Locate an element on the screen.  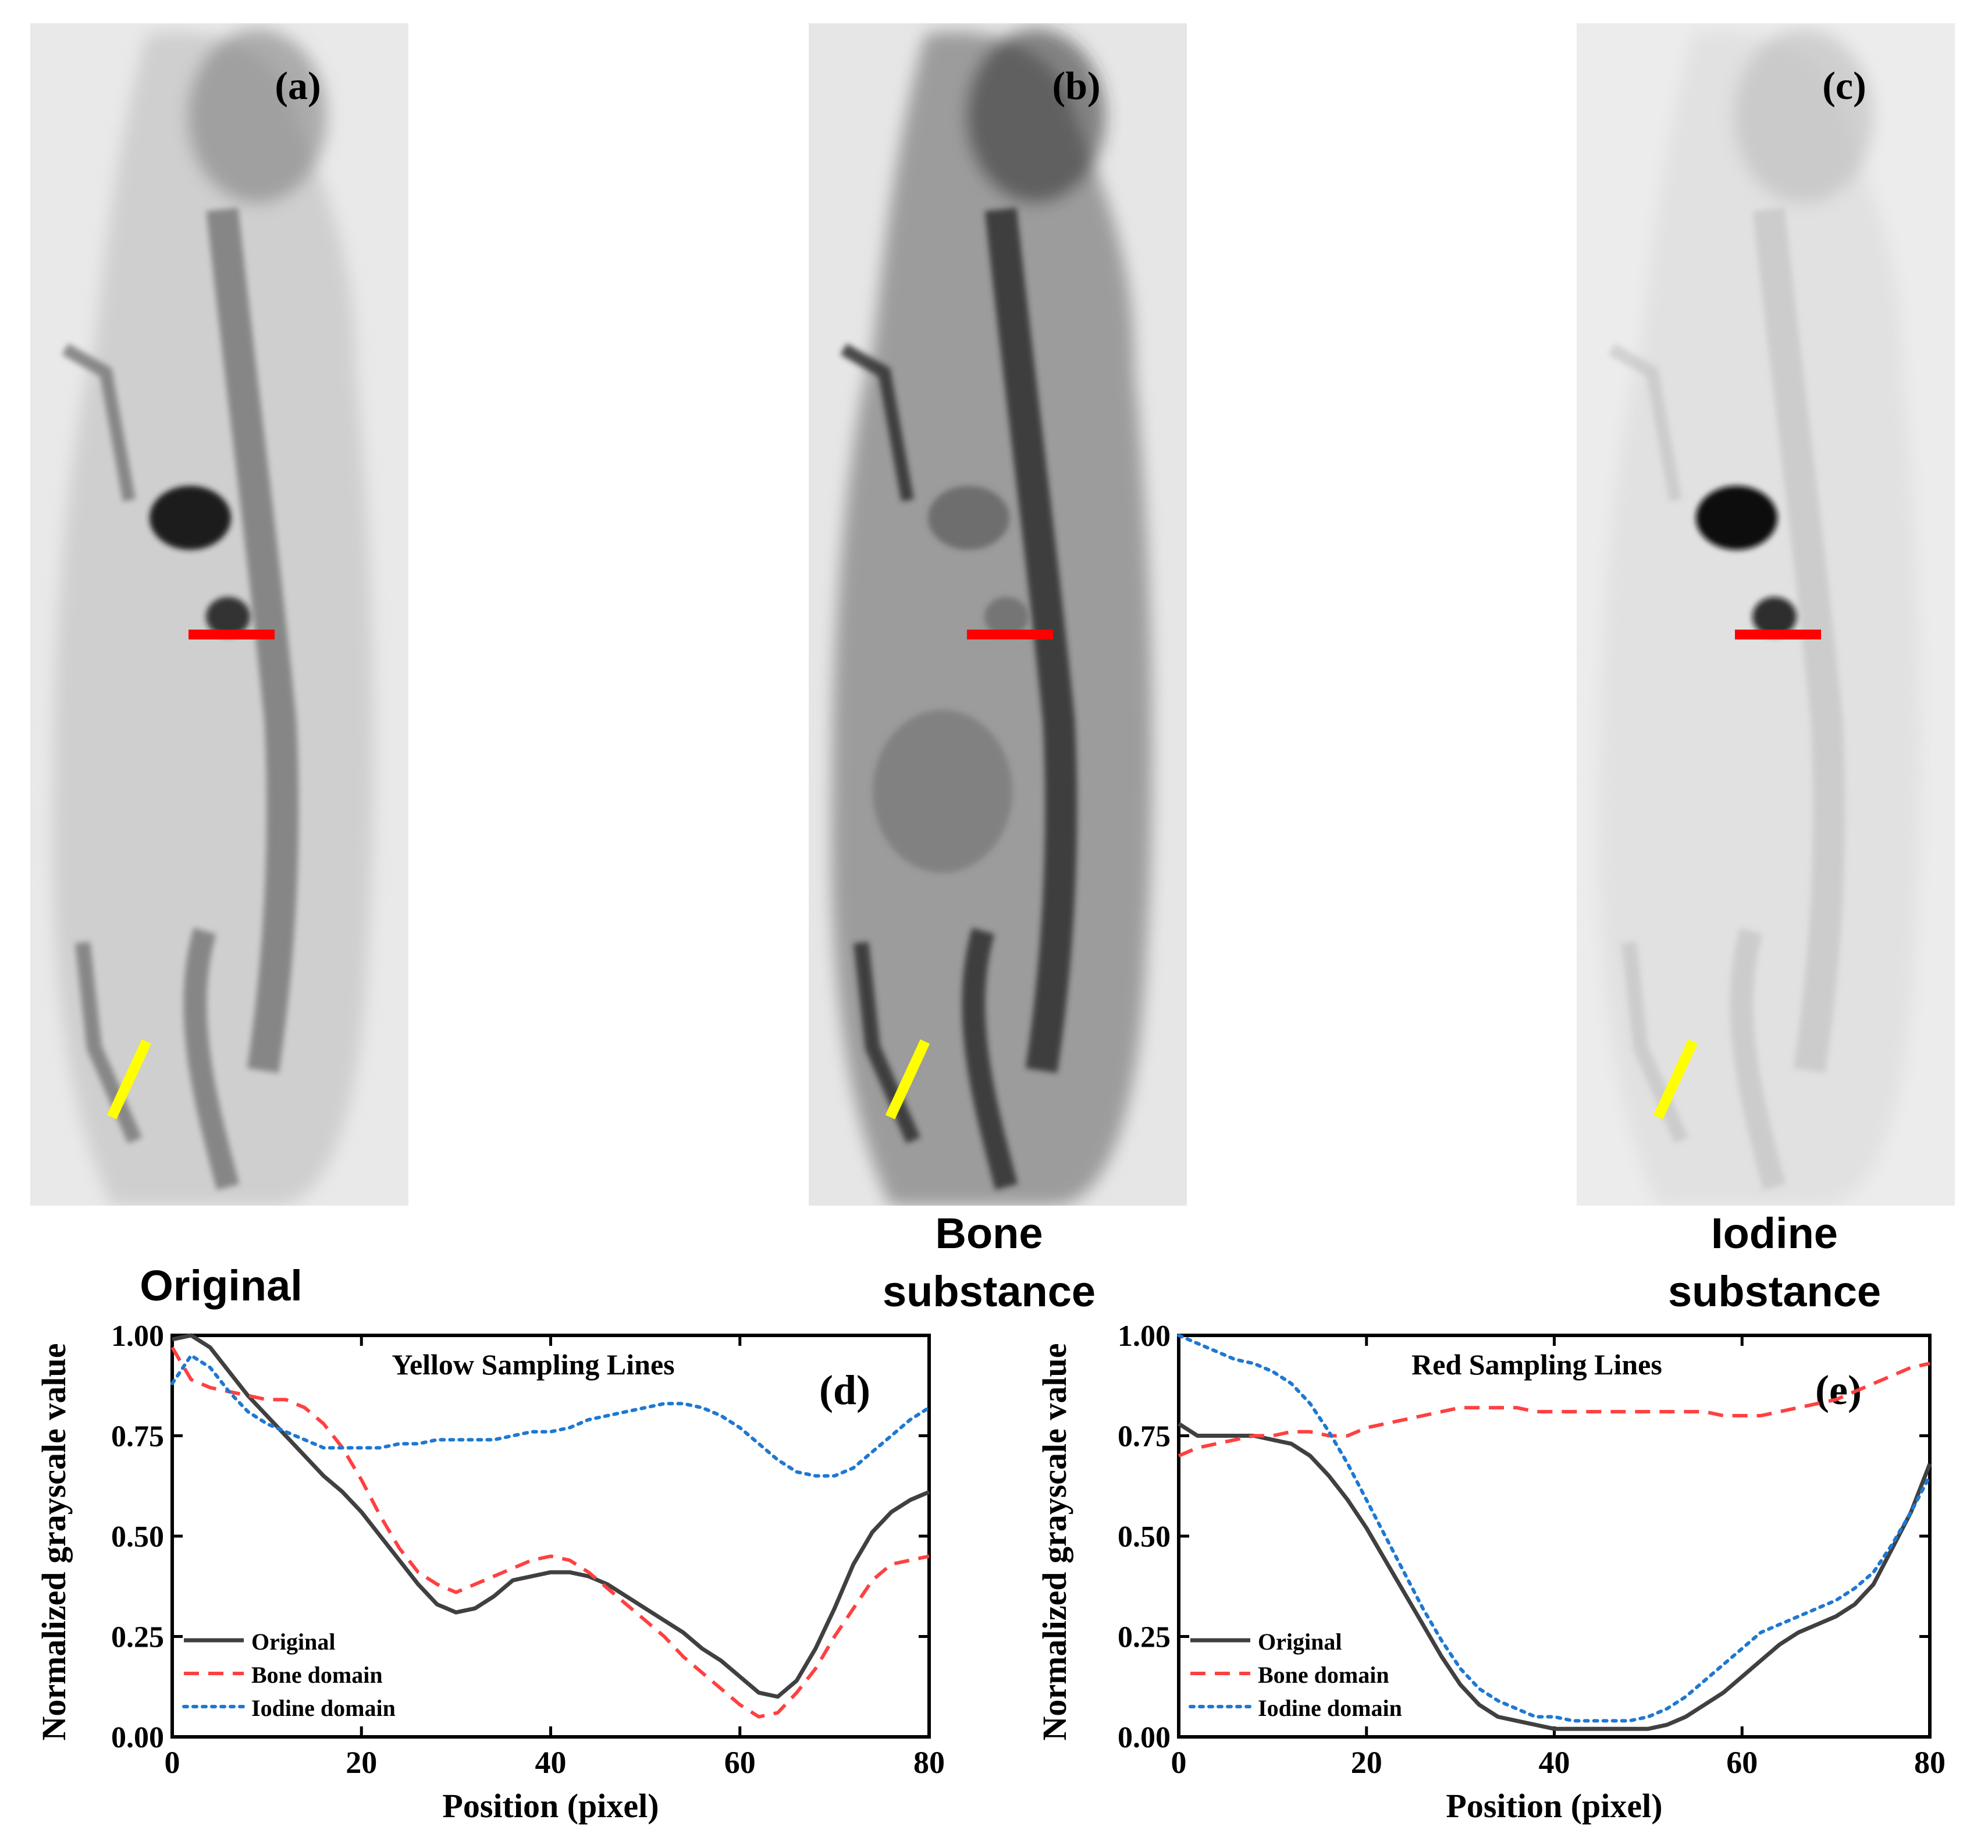
abdomen-shape is located at coordinates (943, 792).